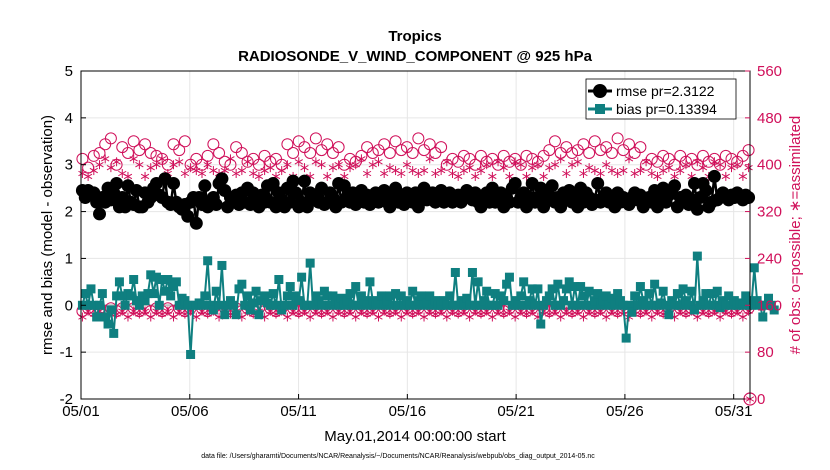  Describe the element at coordinates (408, 411) in the screenshot. I see `x-tick-label: 05/16` at that location.